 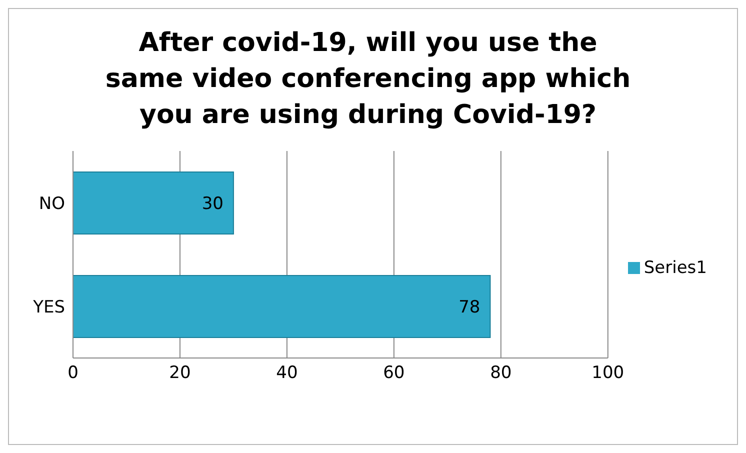 What do you see at coordinates (73, 373) in the screenshot?
I see `x-tick-label: 0` at bounding box center [73, 373].